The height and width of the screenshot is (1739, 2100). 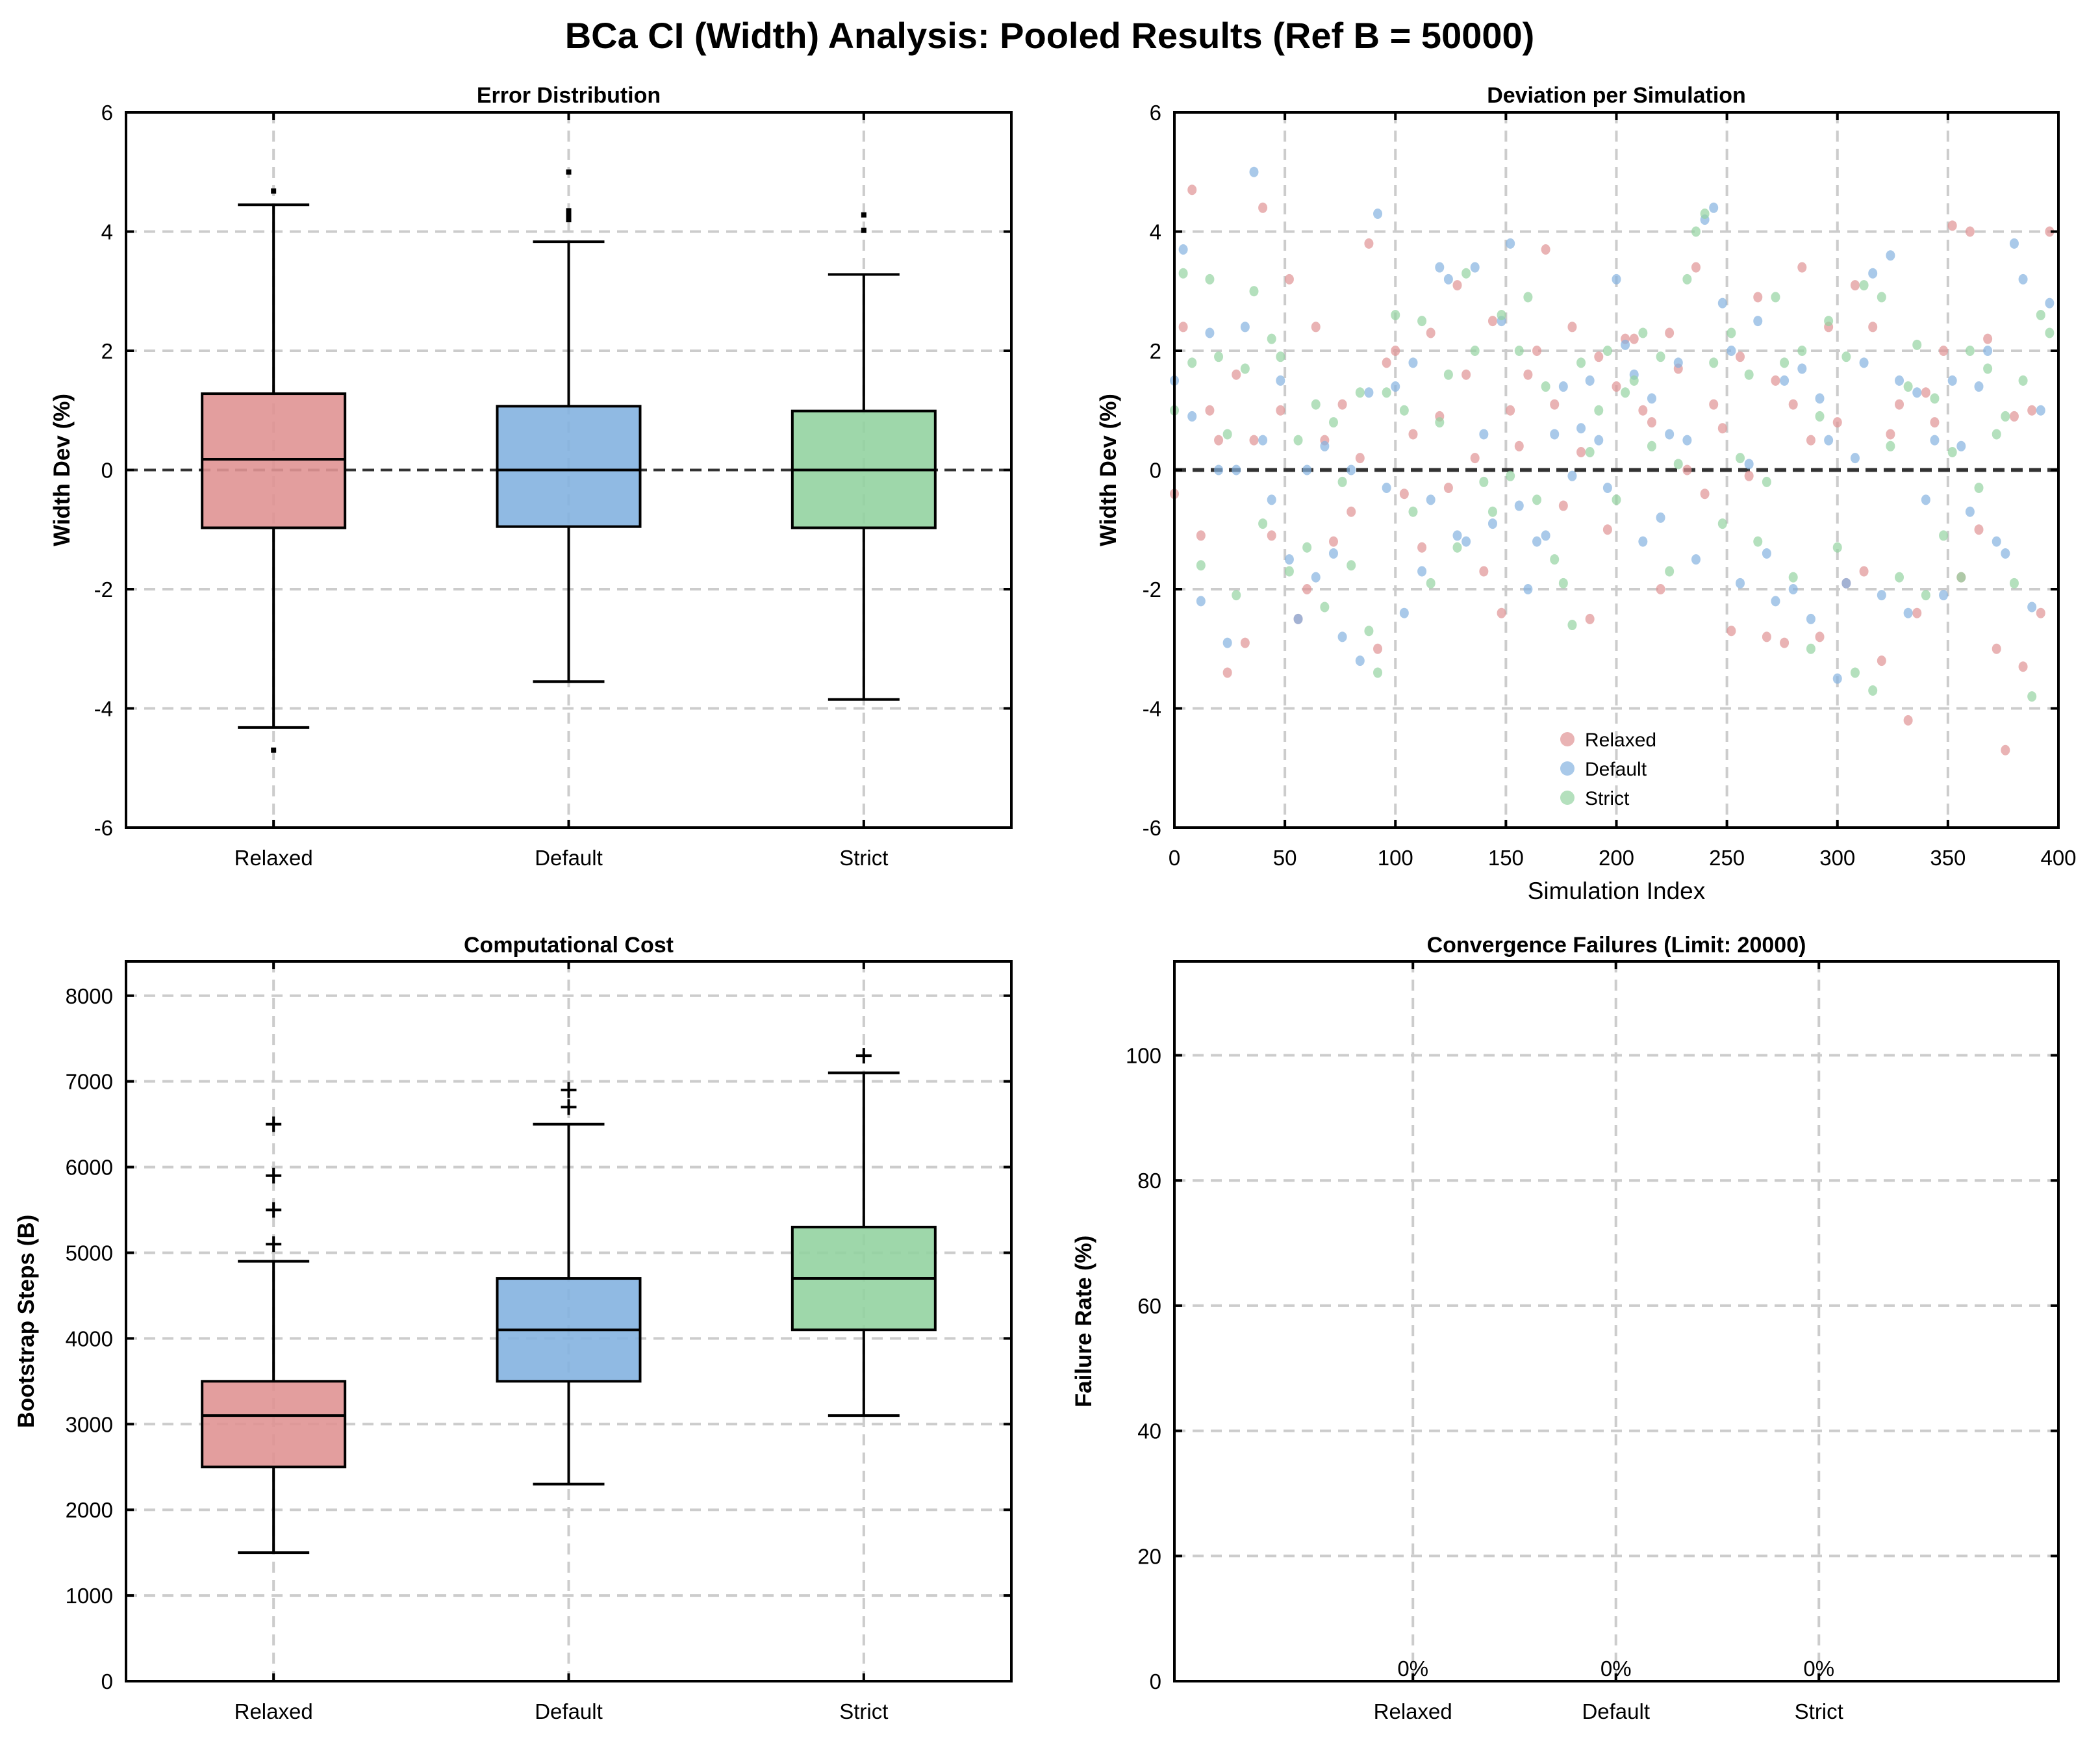 What do you see at coordinates (1567, 739) in the screenshot?
I see `legend-marker` at bounding box center [1567, 739].